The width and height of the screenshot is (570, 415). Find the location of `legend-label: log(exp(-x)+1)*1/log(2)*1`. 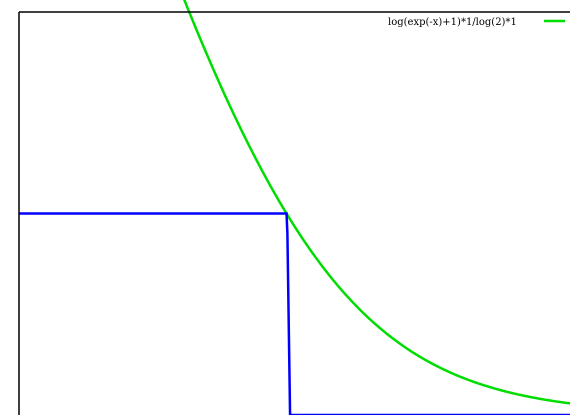

legend-label: log(exp(-x)+1)*1/log(2)*1 is located at coordinates (452, 22).